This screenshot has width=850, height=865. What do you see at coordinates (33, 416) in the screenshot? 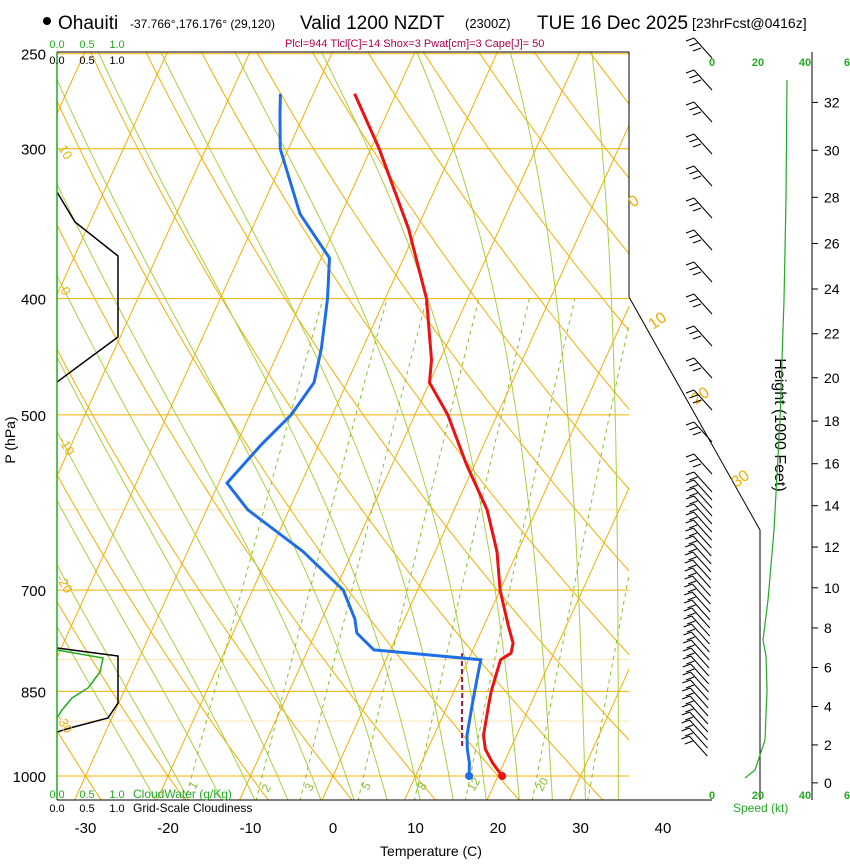
I see `pressure-tick-500: 500` at bounding box center [33, 416].